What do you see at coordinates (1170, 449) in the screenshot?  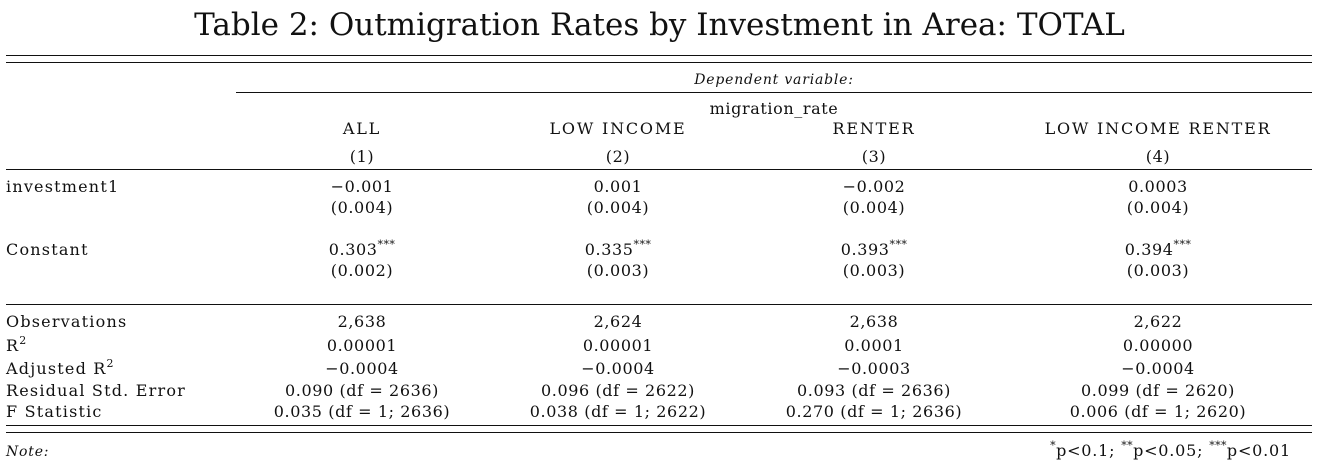 I see `significance-note: *p<0.1; **p<0.05; ***p<0.01` at bounding box center [1170, 449].